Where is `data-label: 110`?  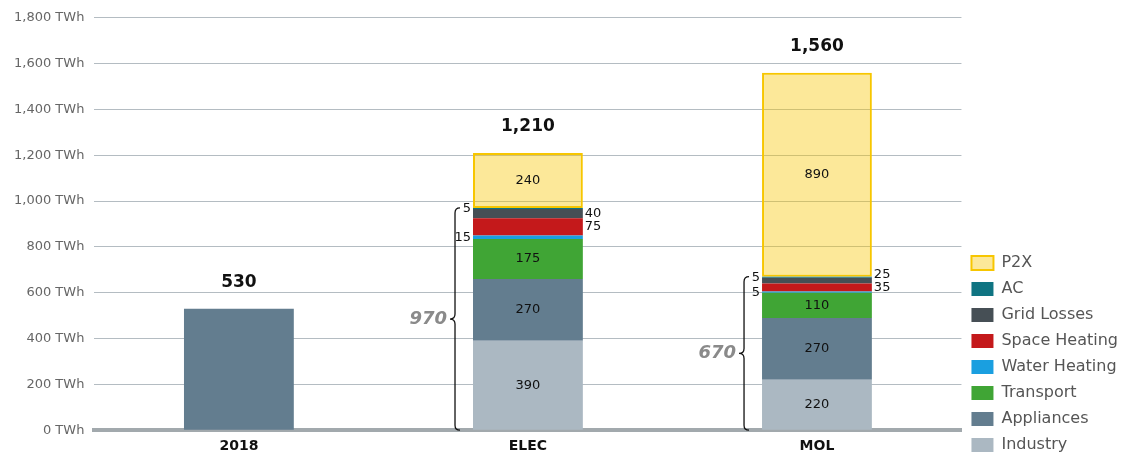 data-label: 110 is located at coordinates (817, 304).